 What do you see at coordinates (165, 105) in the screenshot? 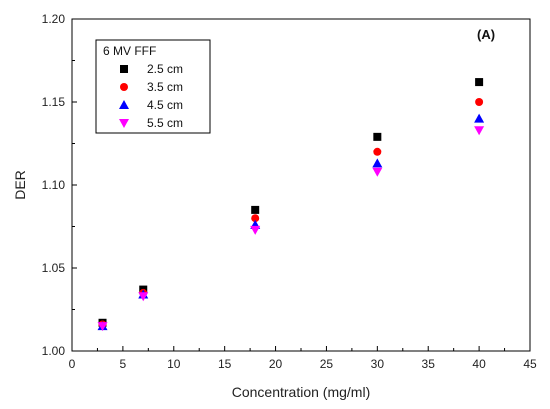
I see `legend-entry-label: 4.5 cm` at bounding box center [165, 105].